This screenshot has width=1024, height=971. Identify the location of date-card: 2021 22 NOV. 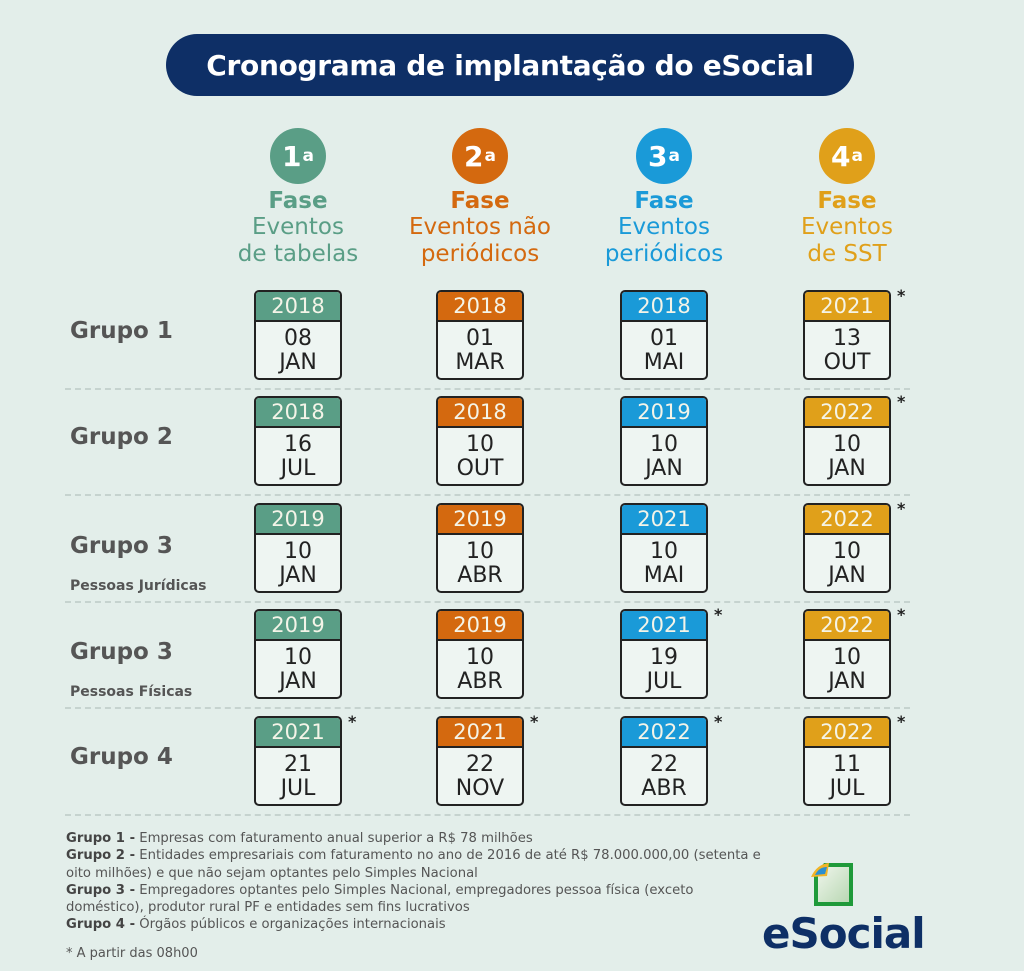
(480, 761).